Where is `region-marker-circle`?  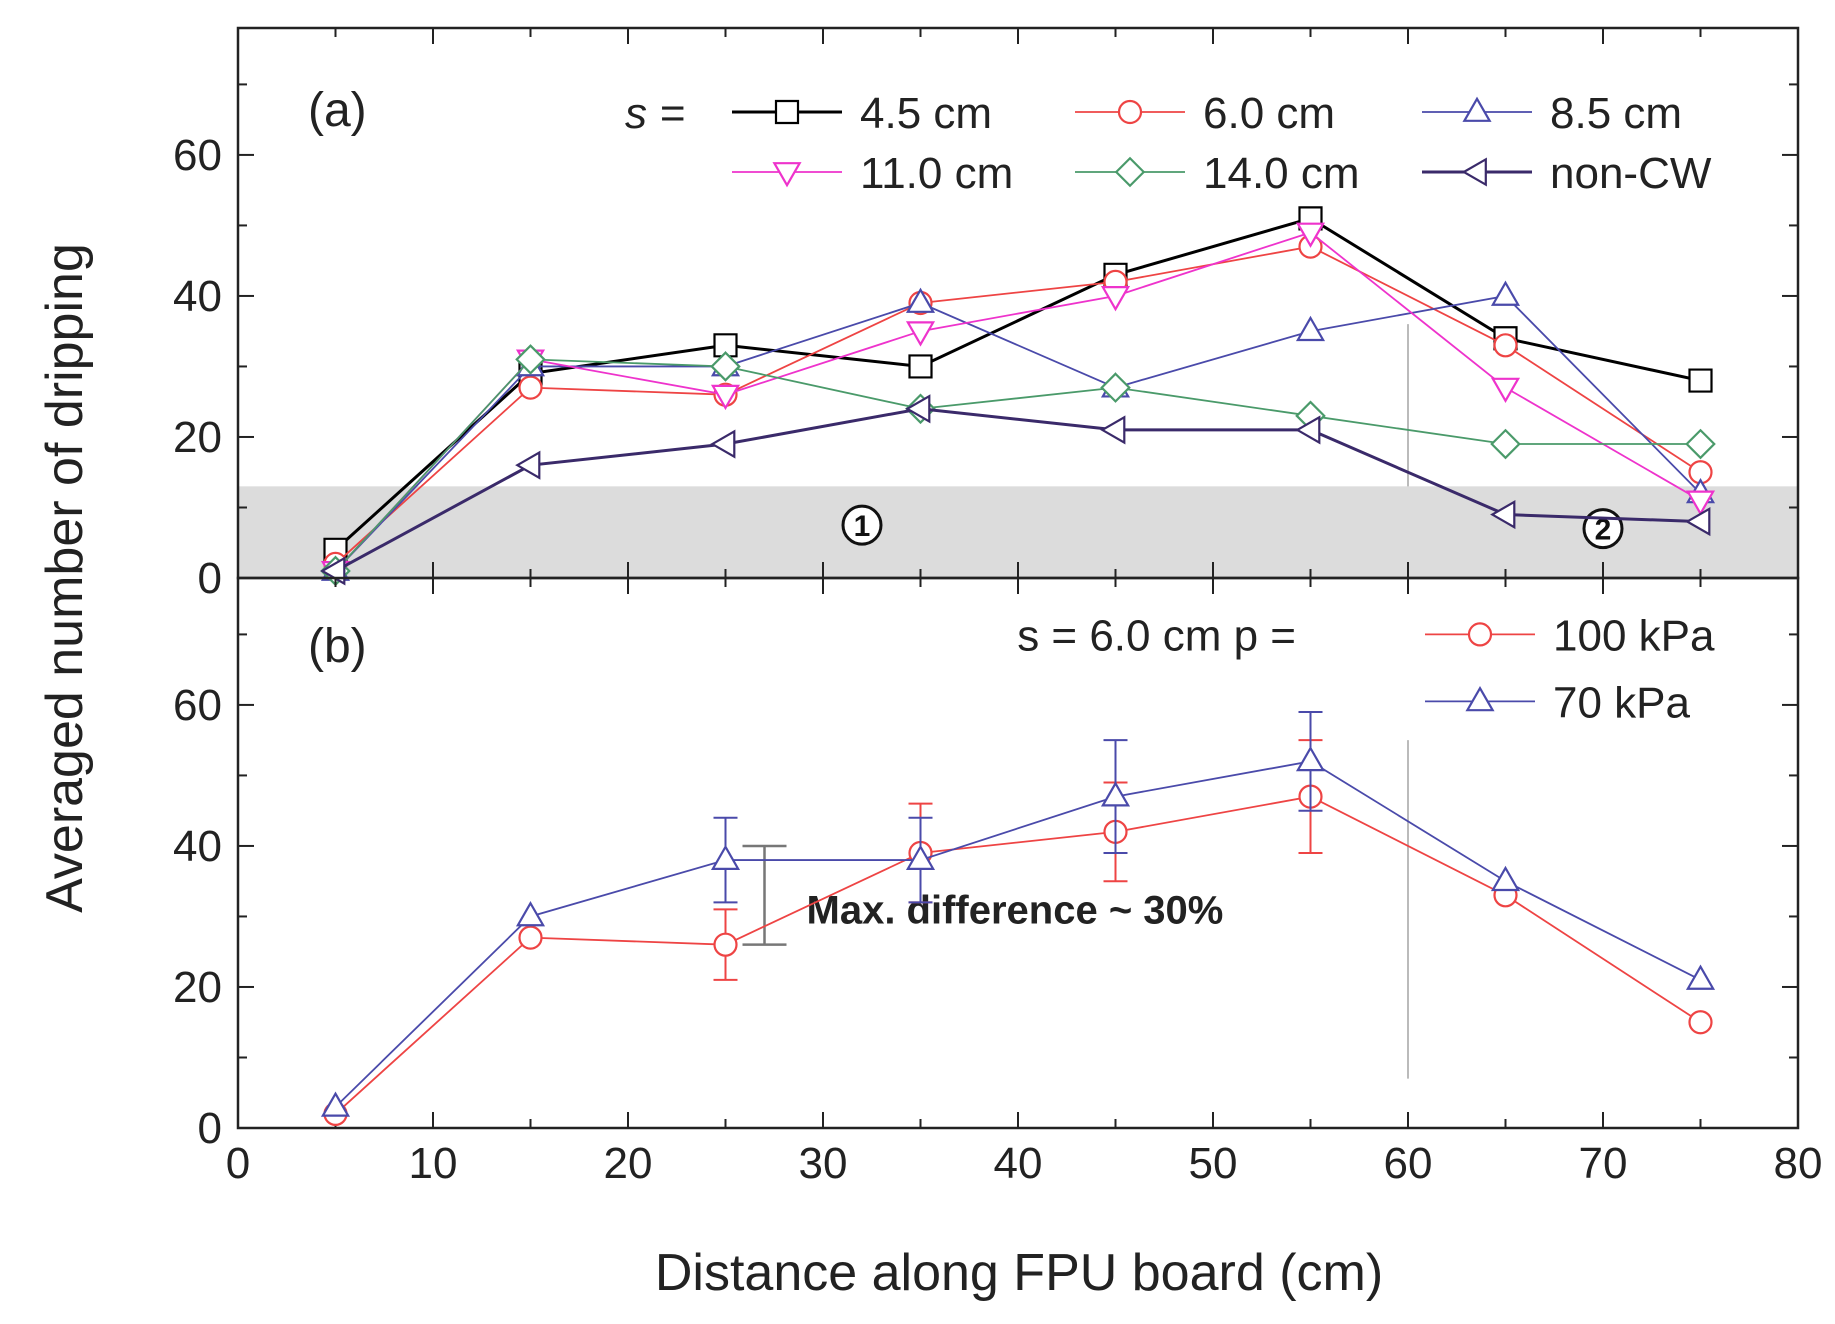 region-marker-circle is located at coordinates (862, 525).